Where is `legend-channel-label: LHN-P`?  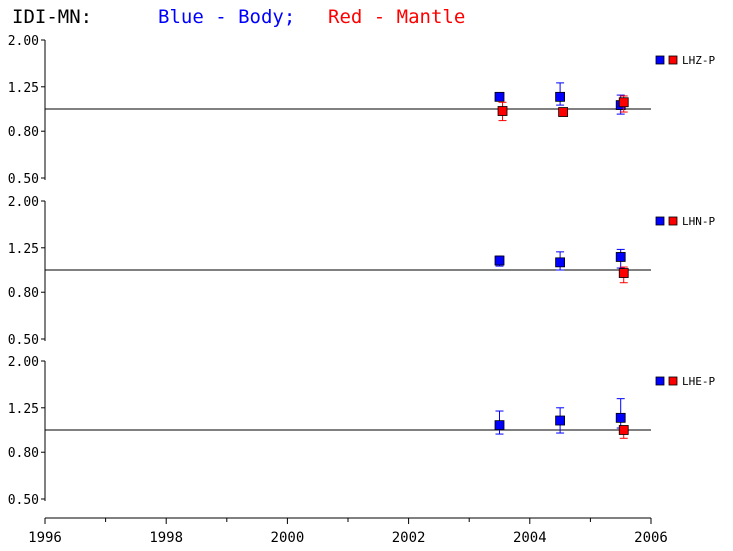
legend-channel-label: LHN-P is located at coordinates (698, 221).